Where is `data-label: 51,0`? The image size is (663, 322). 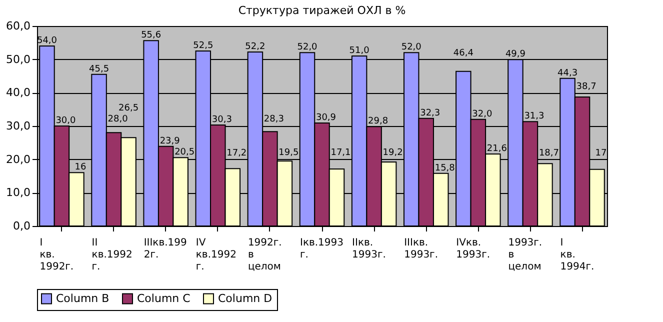
data-label: 51,0 is located at coordinates (359, 51).